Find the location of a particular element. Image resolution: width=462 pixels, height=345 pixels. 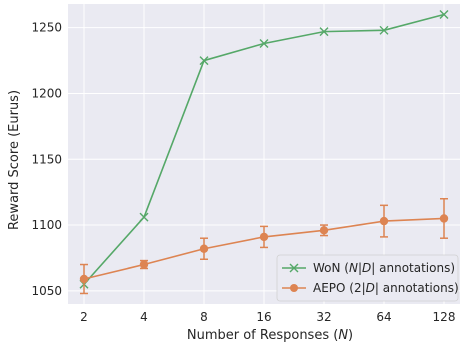

x-ticks: 2 4 8 16 32 64 128 is located at coordinates (267, 317).